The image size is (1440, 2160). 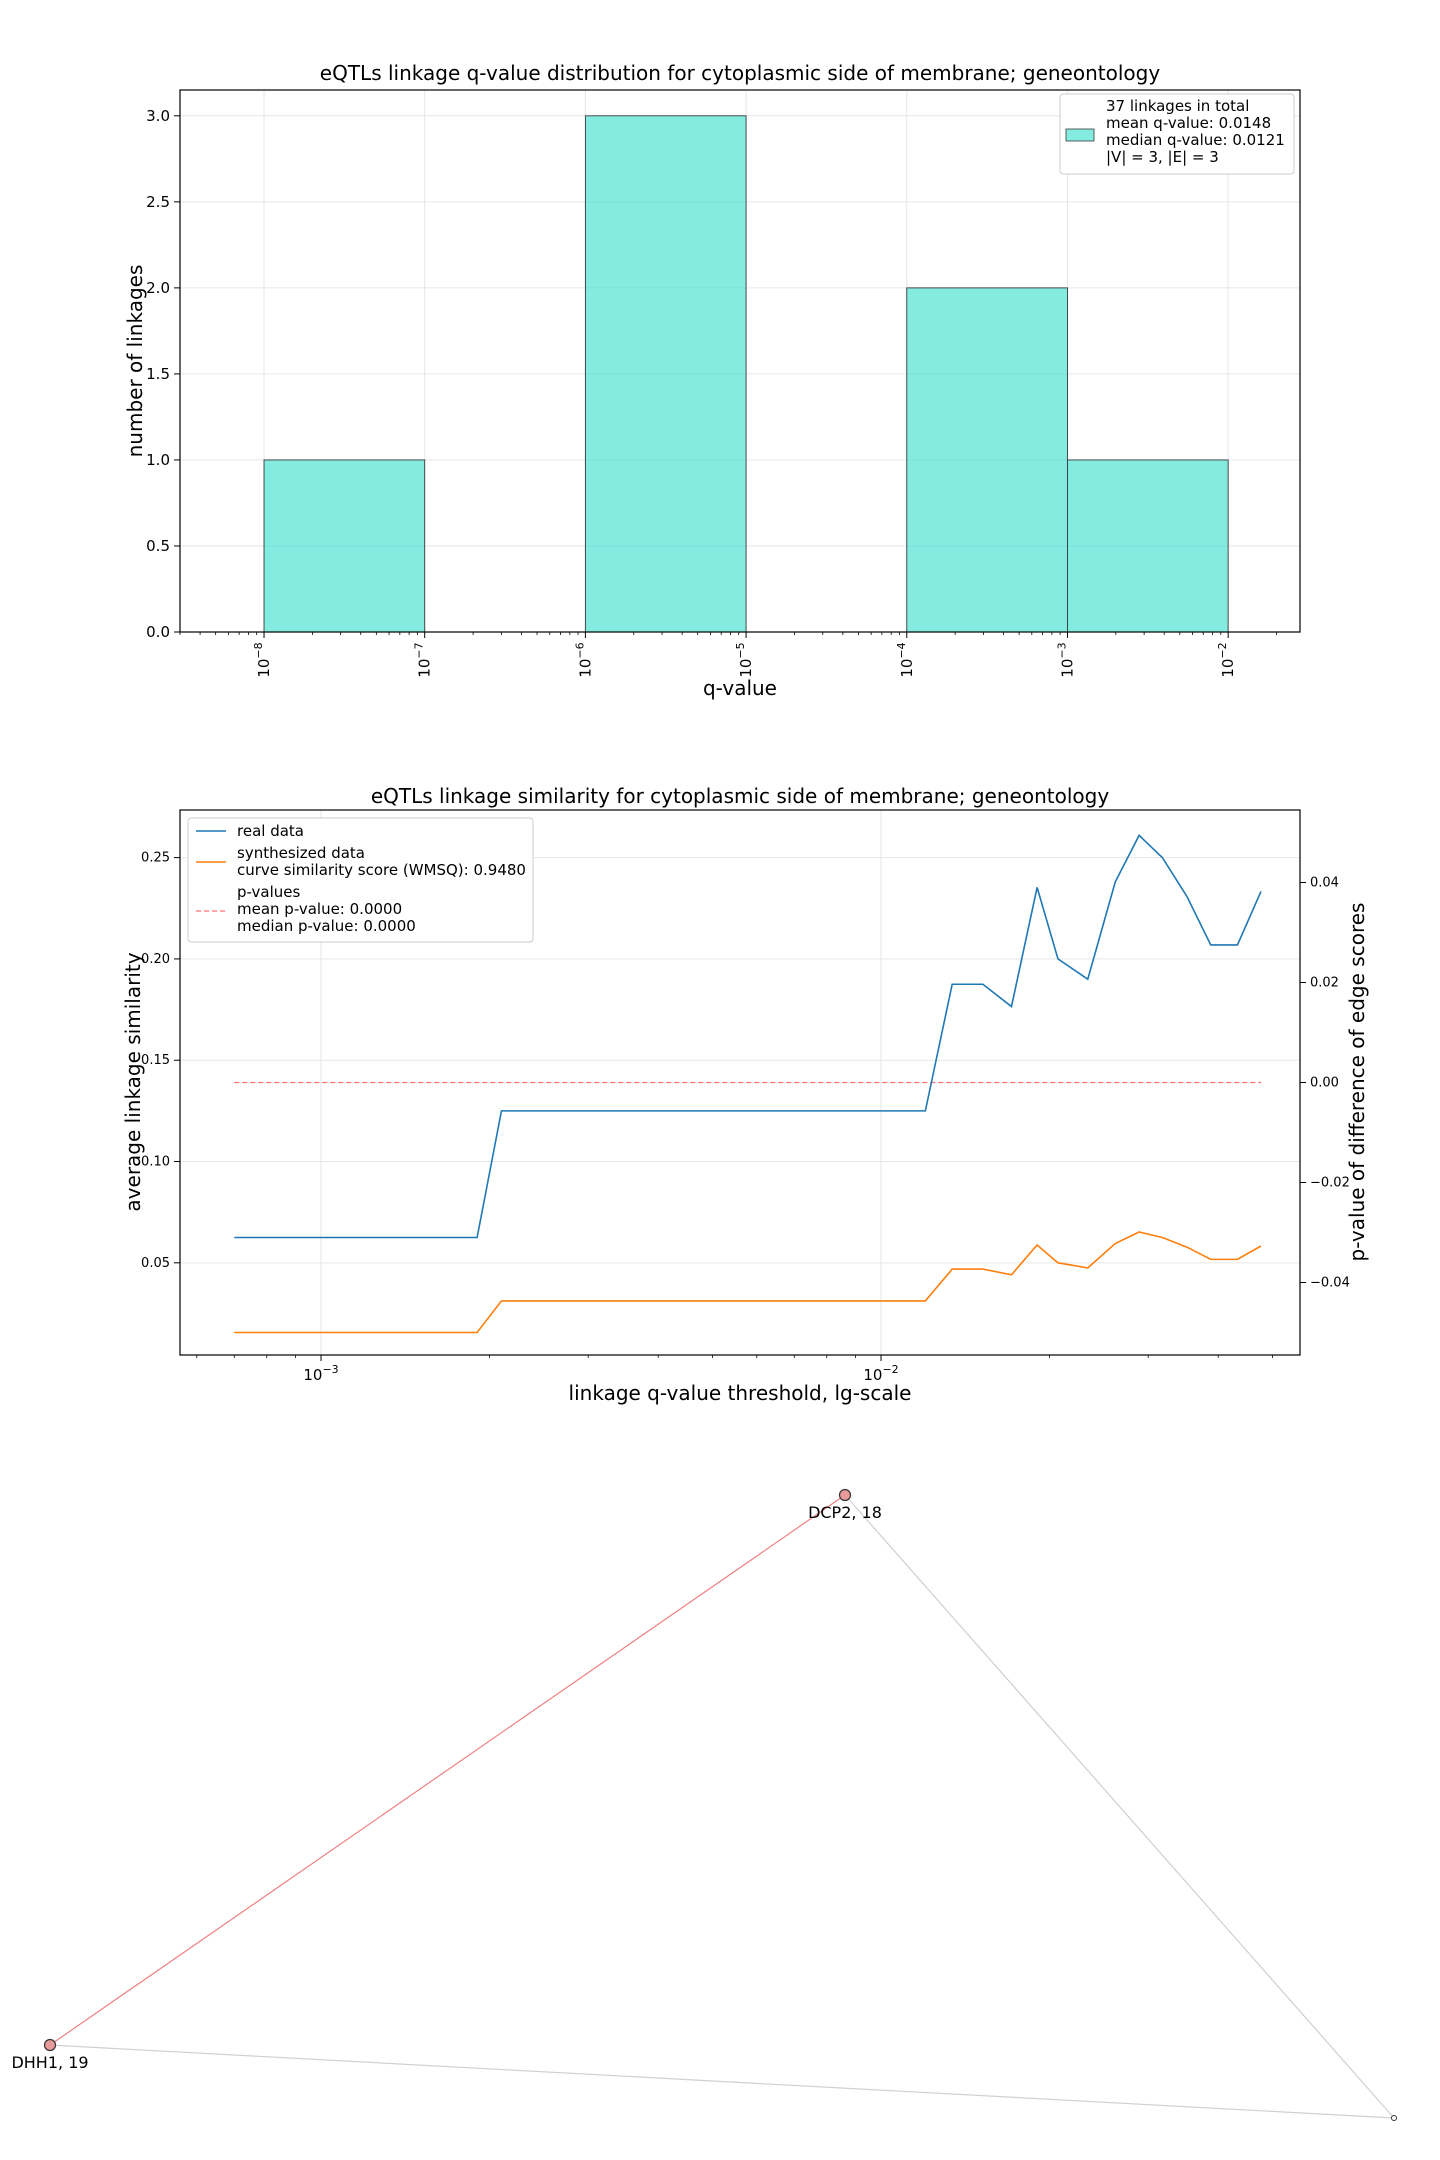 What do you see at coordinates (1162, 157) in the screenshot?
I see `legend-line-graph-size: |V| = 3, |E| = 3` at bounding box center [1162, 157].